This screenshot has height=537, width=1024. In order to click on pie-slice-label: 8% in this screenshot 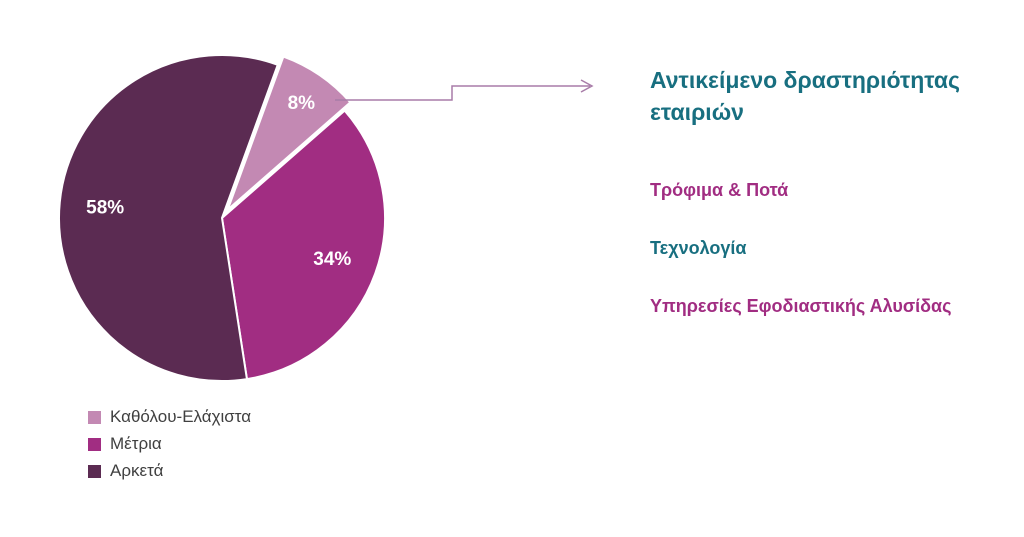, I will do `click(302, 103)`.